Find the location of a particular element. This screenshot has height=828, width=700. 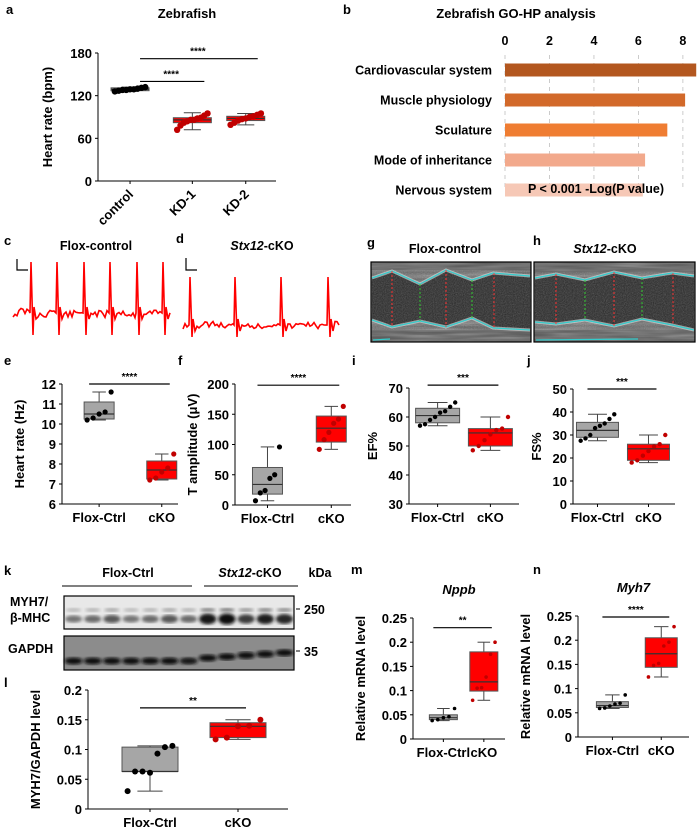

y-tick-label: 0.15 is located at coordinates (69, 720).